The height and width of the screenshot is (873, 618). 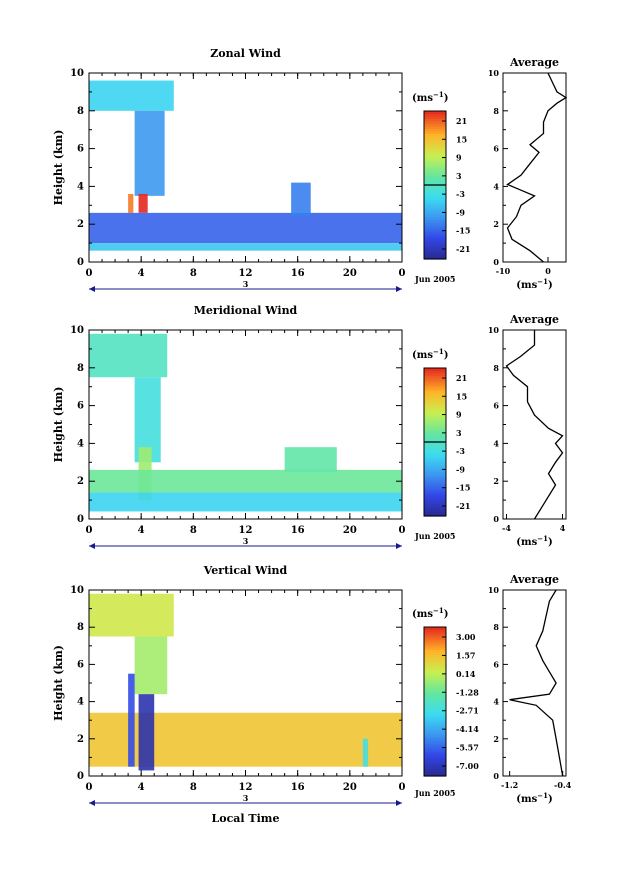 What do you see at coordinates (245, 422) in the screenshot?
I see `heatmap-cells` at bounding box center [245, 422].